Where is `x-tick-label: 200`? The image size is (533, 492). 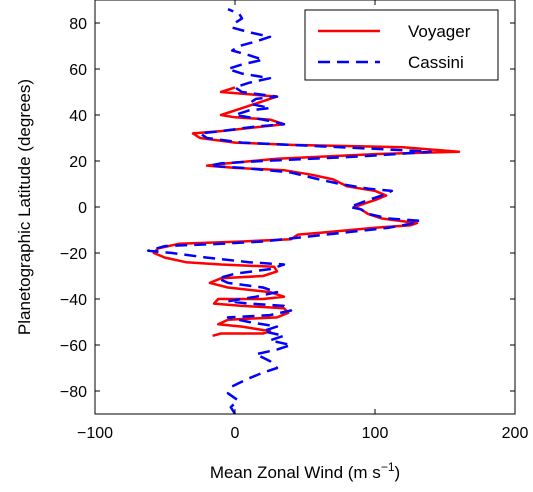
x-tick-label: 200 is located at coordinates (515, 433).